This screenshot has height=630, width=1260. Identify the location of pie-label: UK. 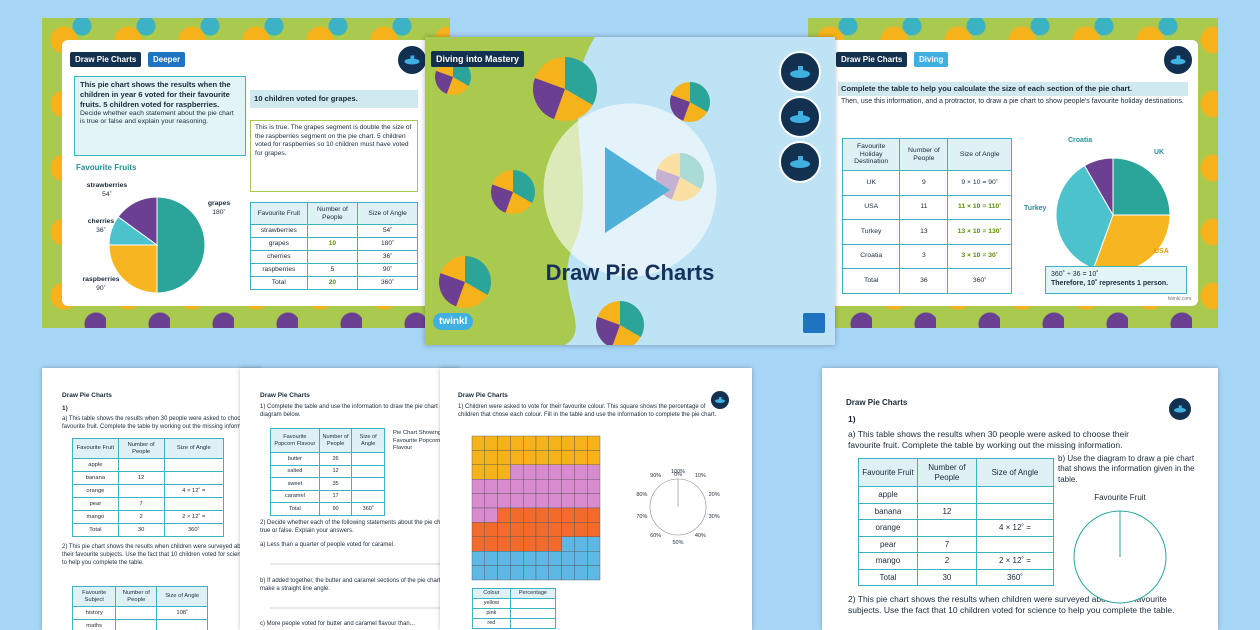
(1159, 152).